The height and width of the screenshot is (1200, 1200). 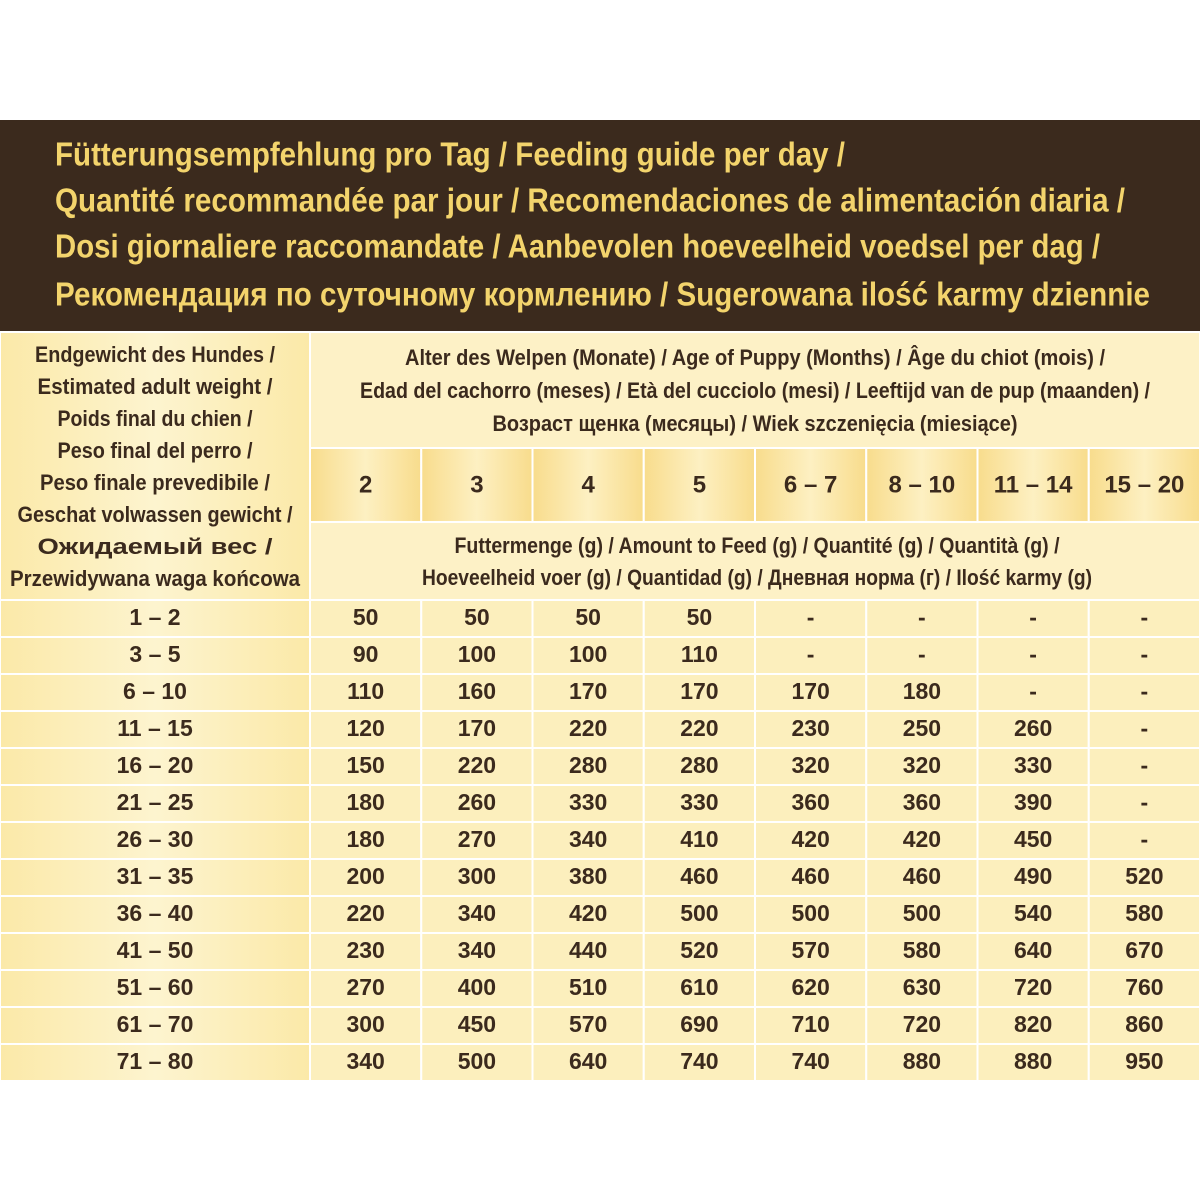 I want to click on weight-range: 31 – 35, so click(x=155, y=876).